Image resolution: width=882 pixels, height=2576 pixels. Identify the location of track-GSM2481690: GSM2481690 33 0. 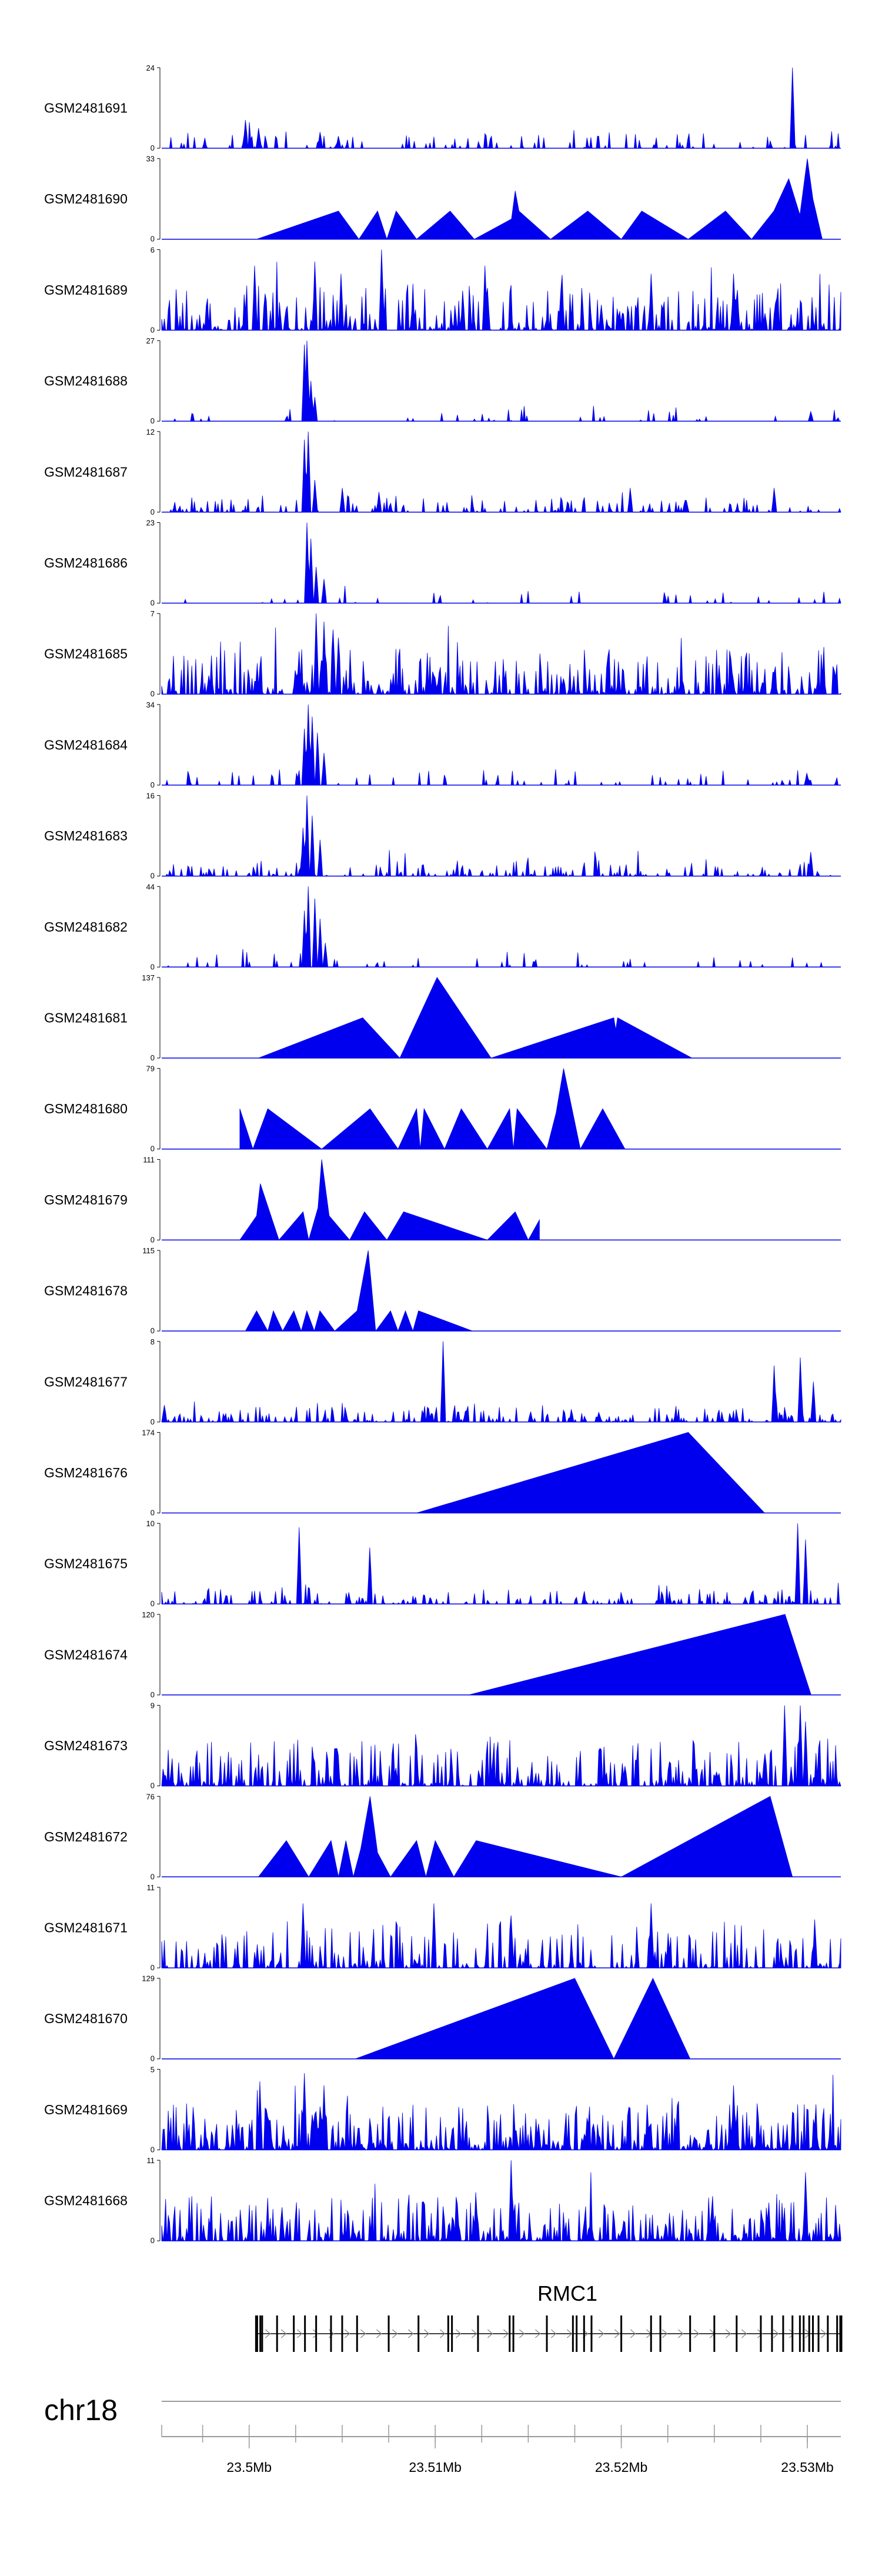
(442, 199).